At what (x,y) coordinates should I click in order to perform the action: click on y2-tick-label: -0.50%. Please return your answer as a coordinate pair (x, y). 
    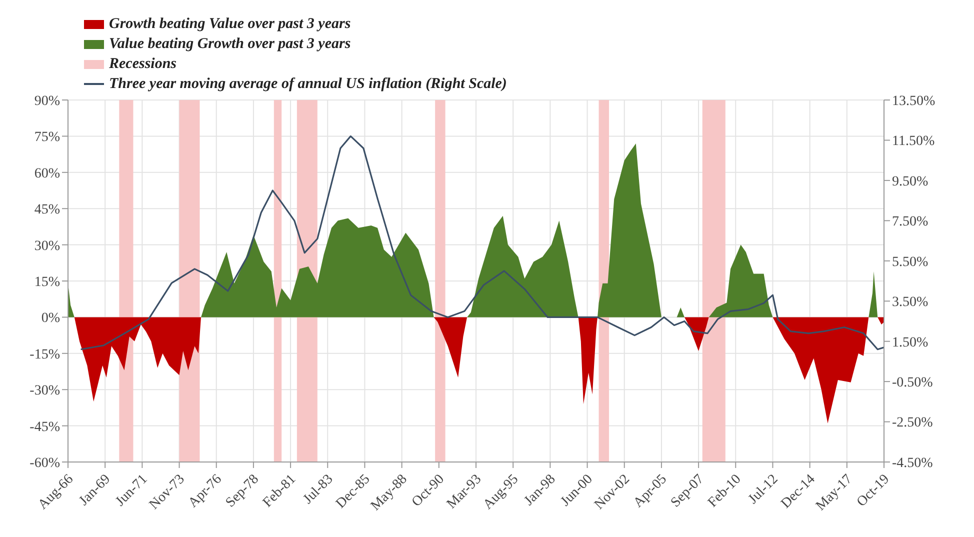
    Looking at the image, I should click on (913, 383).